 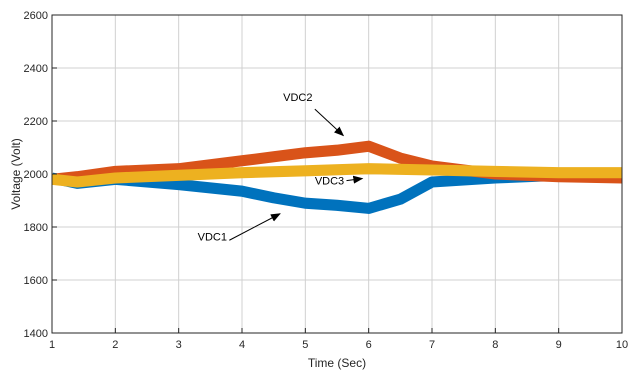 What do you see at coordinates (305, 345) in the screenshot?
I see `x-tick-label: 5` at bounding box center [305, 345].